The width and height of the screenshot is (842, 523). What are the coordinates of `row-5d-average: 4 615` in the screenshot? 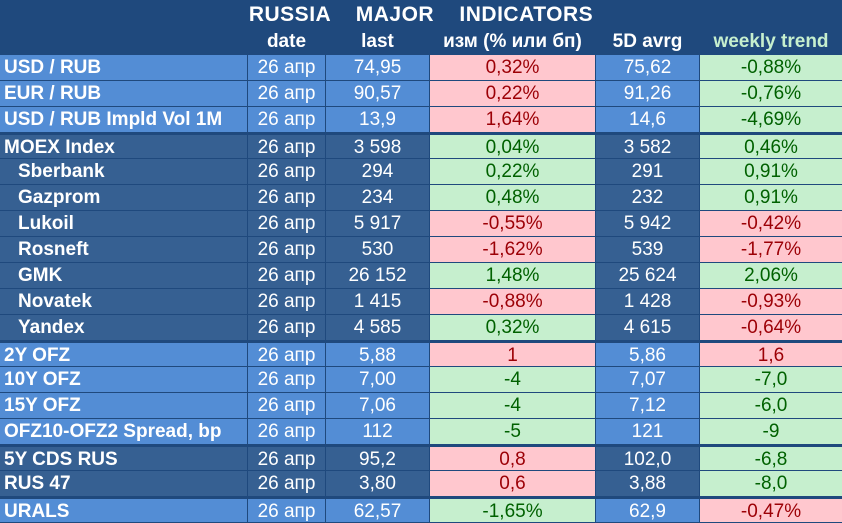 It's located at (648, 328).